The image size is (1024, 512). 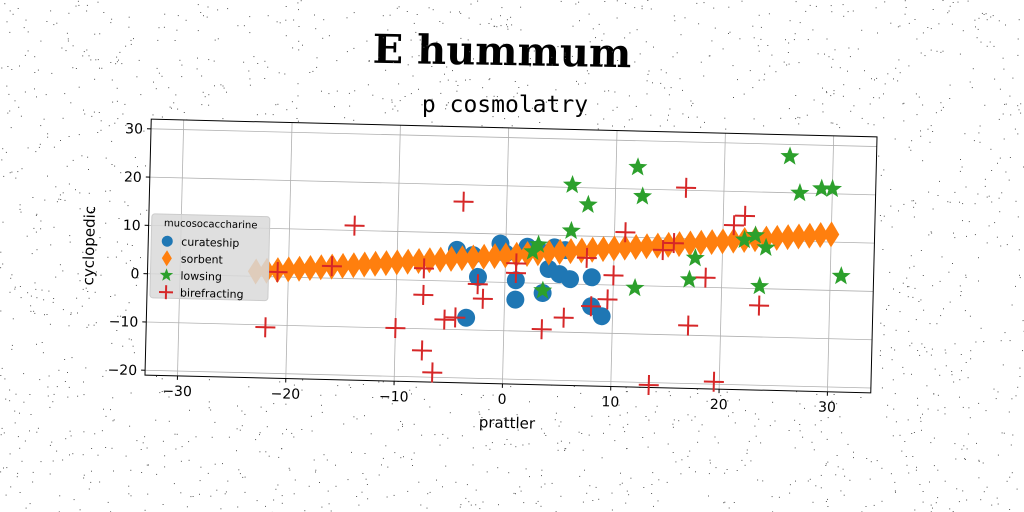 I want to click on x-tick-label: 10, so click(x=610, y=402).